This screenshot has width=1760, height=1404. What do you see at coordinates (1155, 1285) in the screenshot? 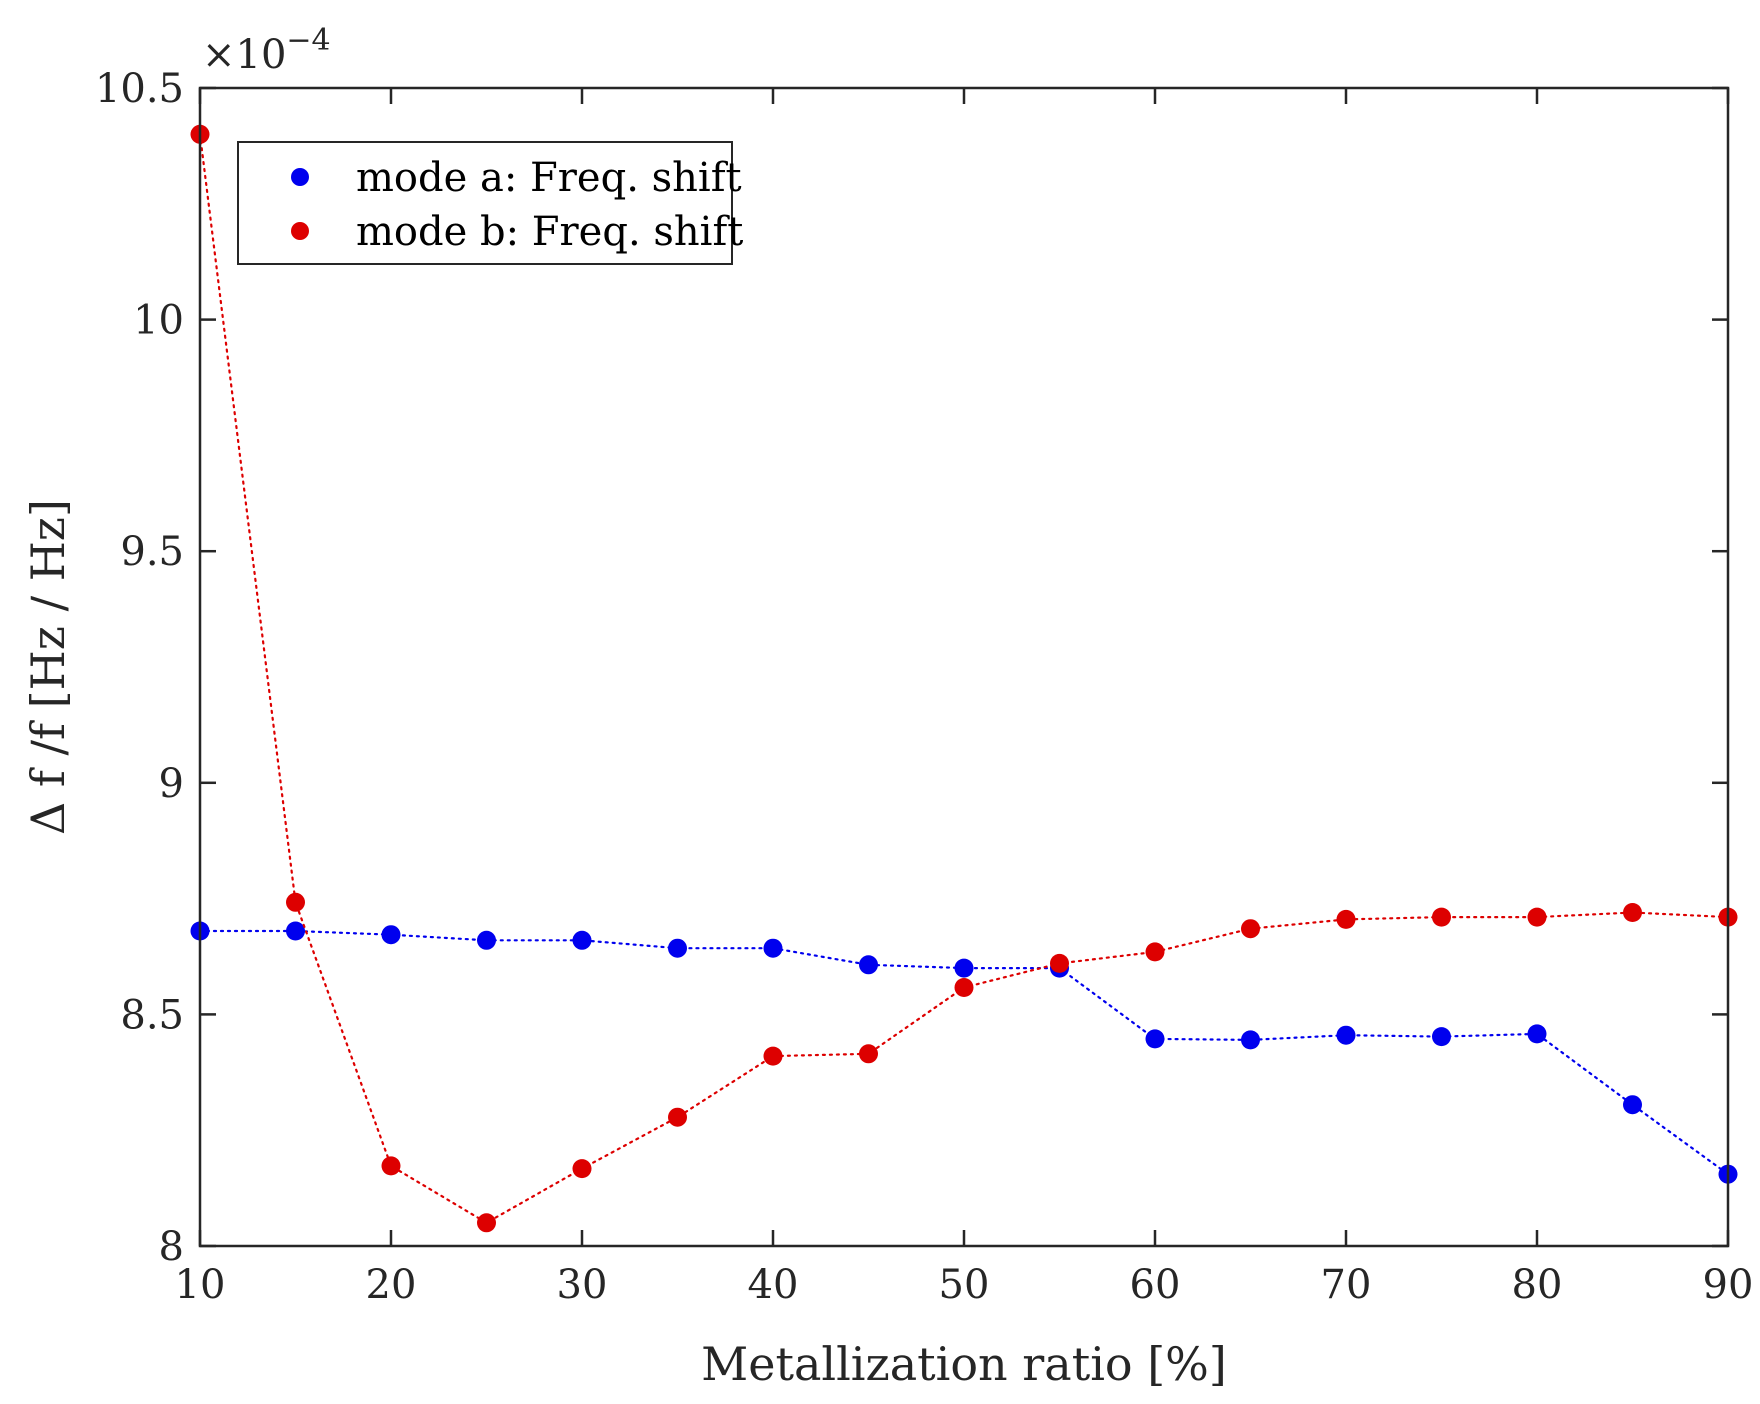
I see `x-tick-label: 60` at bounding box center [1155, 1285].